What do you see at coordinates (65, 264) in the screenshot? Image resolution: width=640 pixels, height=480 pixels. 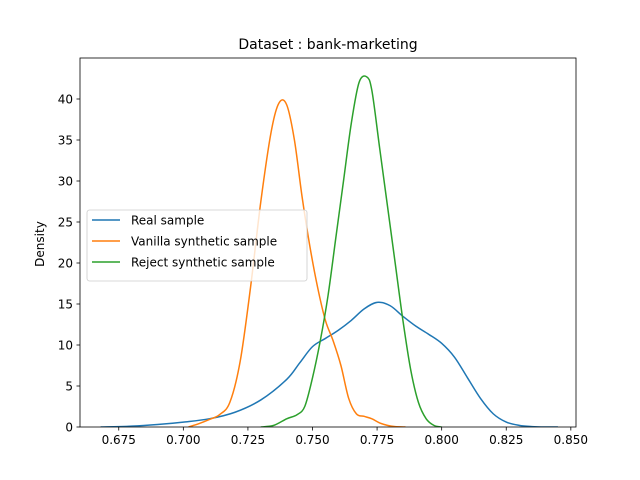 I see `y-tick-label: 20` at bounding box center [65, 264].